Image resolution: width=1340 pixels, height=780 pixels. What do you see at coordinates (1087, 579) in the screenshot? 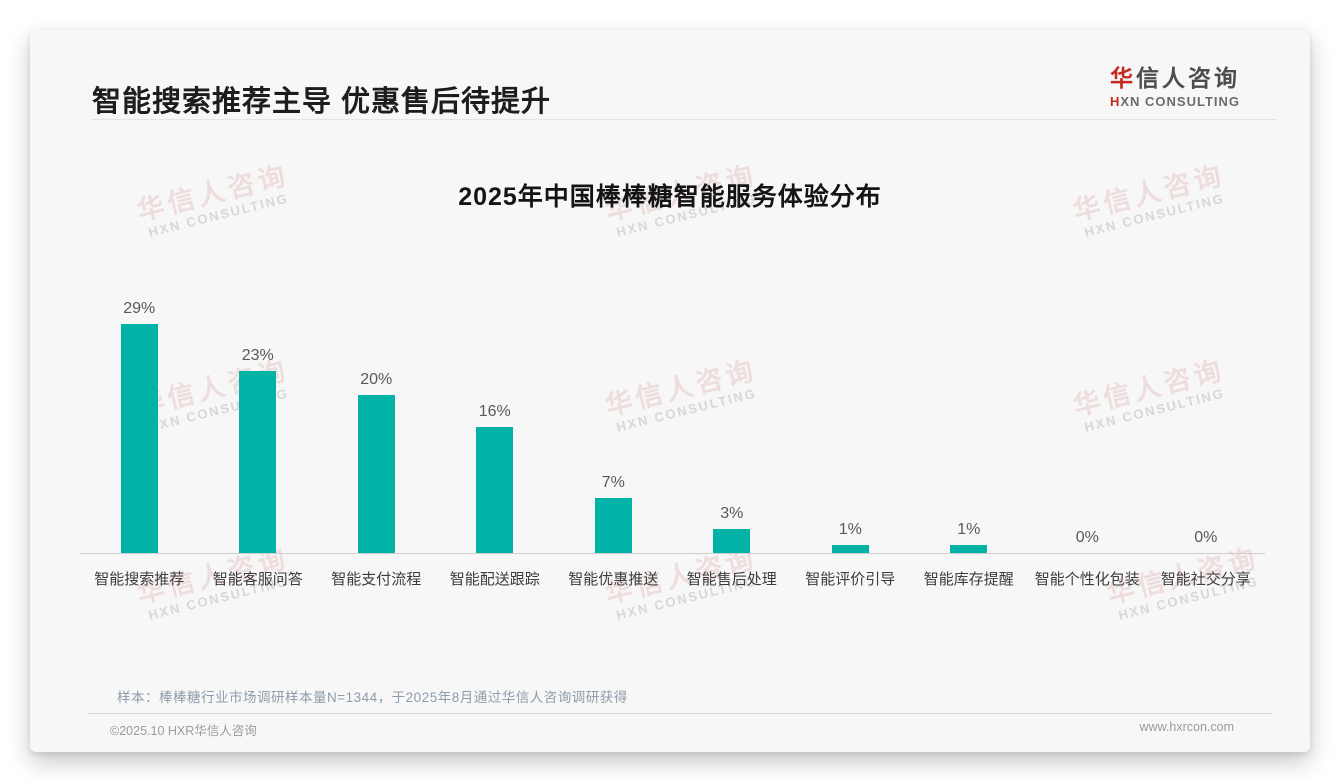
I see `category-label: 智能个性化包装` at bounding box center [1087, 579].